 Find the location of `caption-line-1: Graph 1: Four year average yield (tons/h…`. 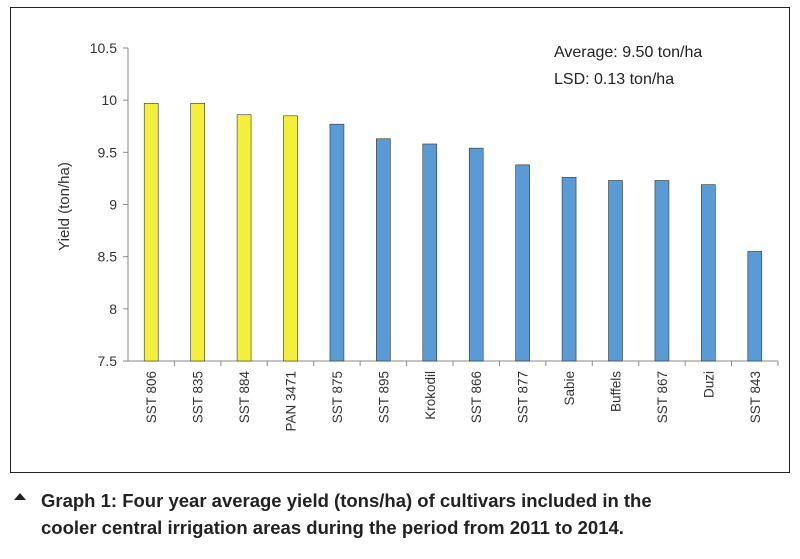

caption-line-1: Graph 1: Four year average yield (tons/h… is located at coordinates (346, 500).